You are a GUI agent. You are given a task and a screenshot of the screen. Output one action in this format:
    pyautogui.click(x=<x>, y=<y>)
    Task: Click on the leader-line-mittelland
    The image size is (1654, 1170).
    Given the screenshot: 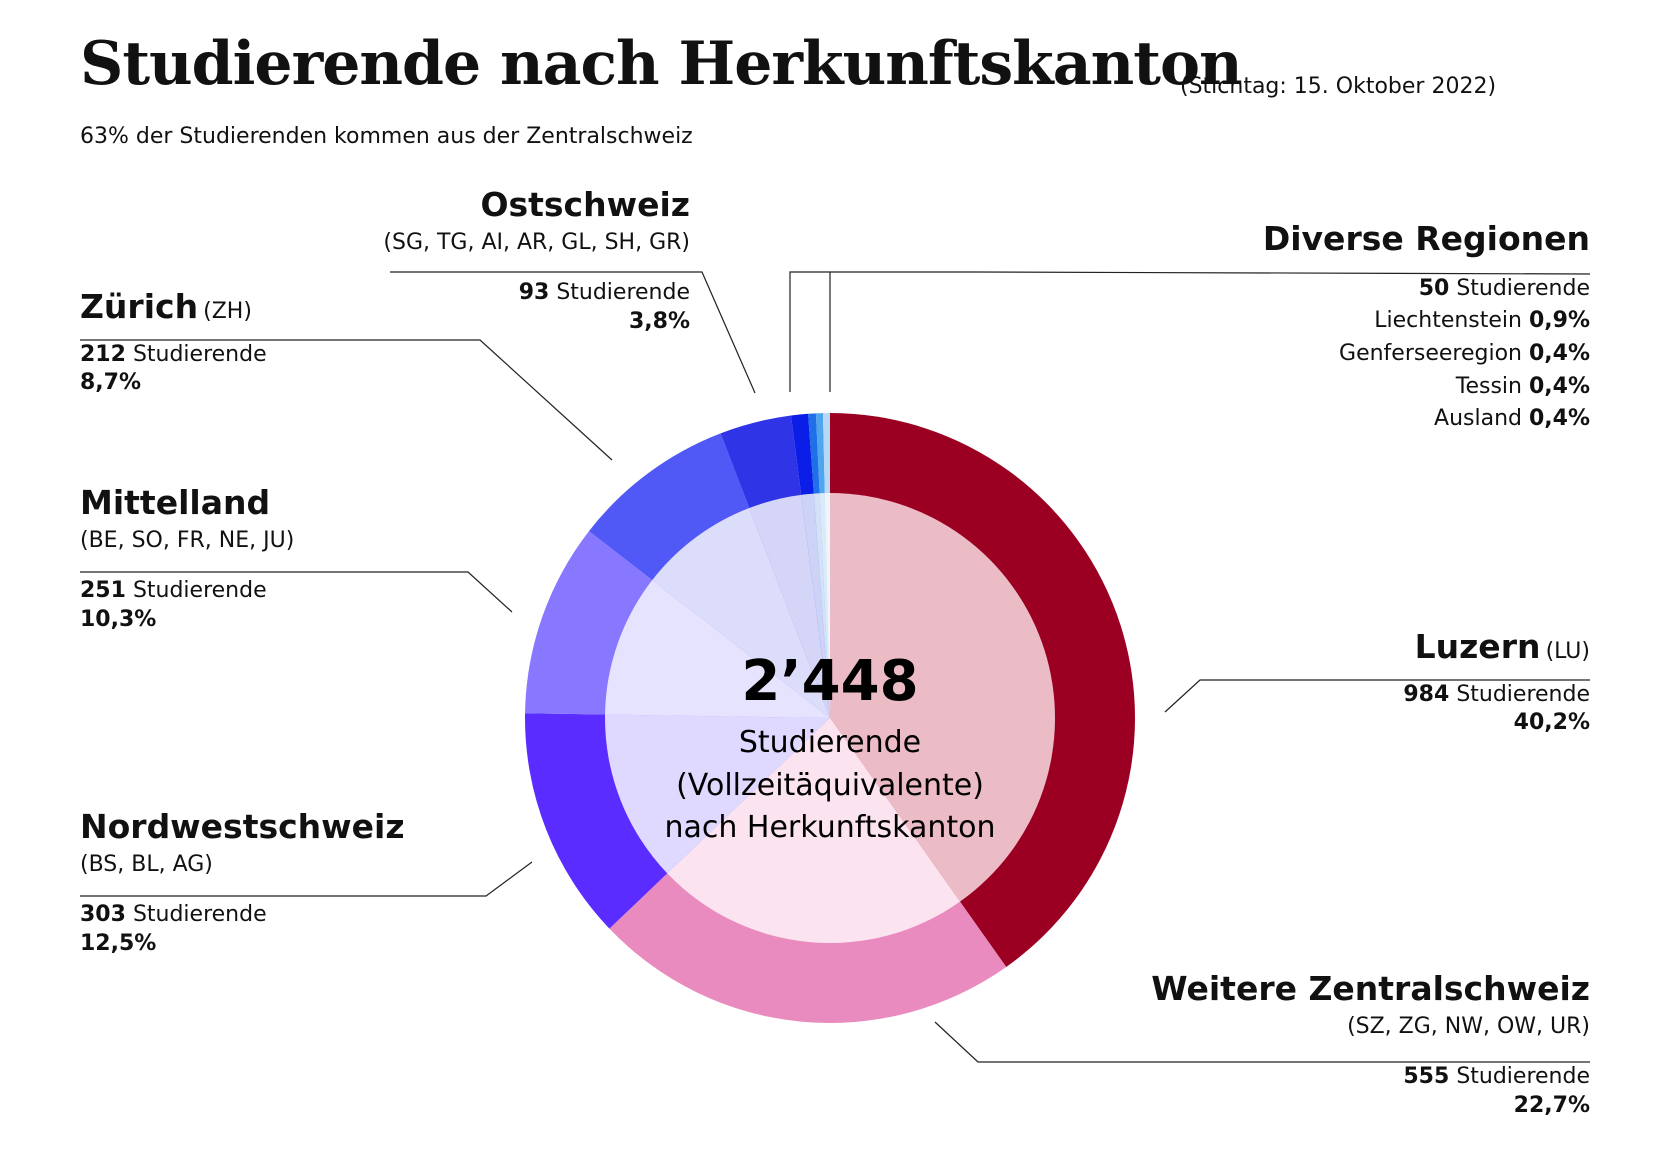 What is the action you would take?
    pyautogui.click(x=296, y=592)
    